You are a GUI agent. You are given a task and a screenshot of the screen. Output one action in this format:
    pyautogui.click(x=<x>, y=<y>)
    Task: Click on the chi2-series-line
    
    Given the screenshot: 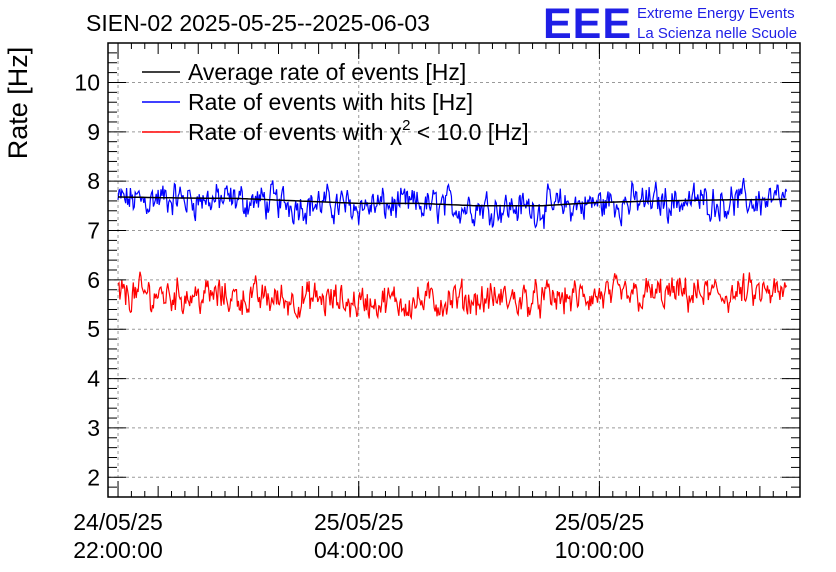 What is the action you would take?
    pyautogui.click(x=452, y=296)
    